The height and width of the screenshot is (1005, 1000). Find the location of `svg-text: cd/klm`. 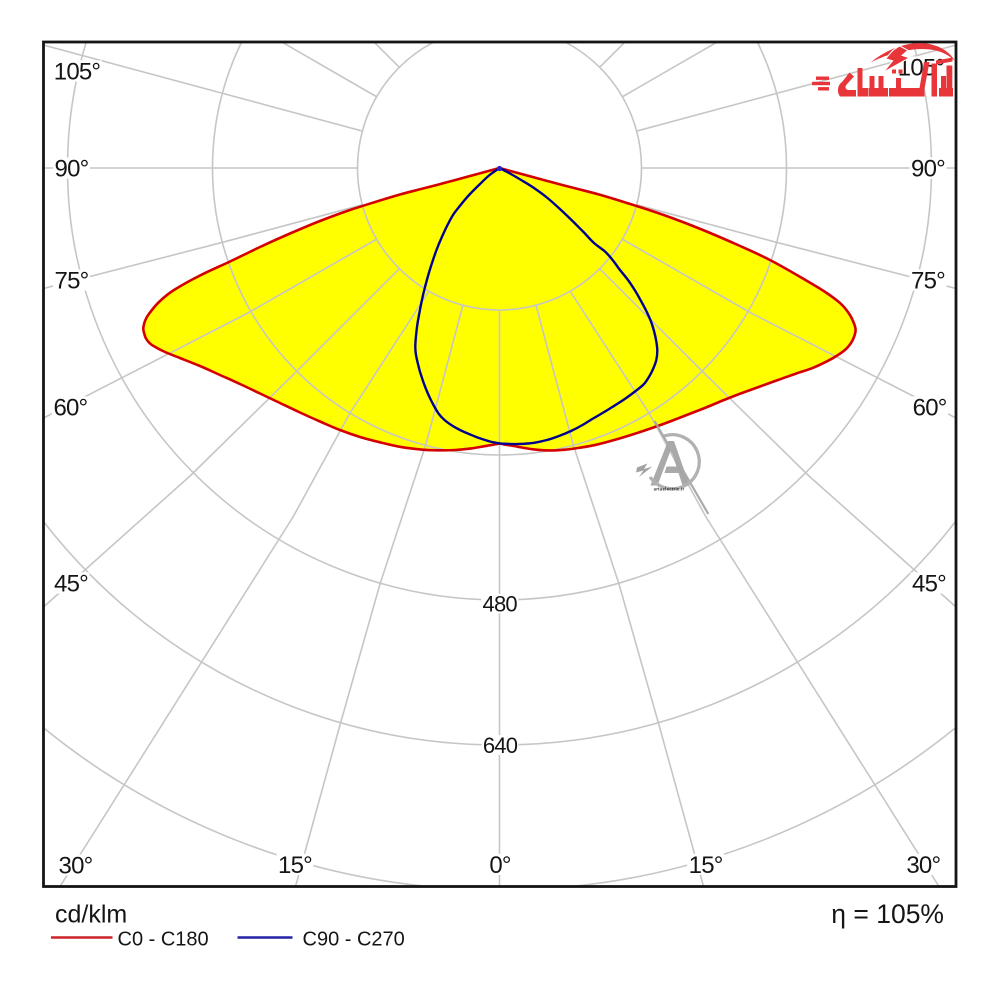

svg-text: cd/klm is located at coordinates (91, 915).